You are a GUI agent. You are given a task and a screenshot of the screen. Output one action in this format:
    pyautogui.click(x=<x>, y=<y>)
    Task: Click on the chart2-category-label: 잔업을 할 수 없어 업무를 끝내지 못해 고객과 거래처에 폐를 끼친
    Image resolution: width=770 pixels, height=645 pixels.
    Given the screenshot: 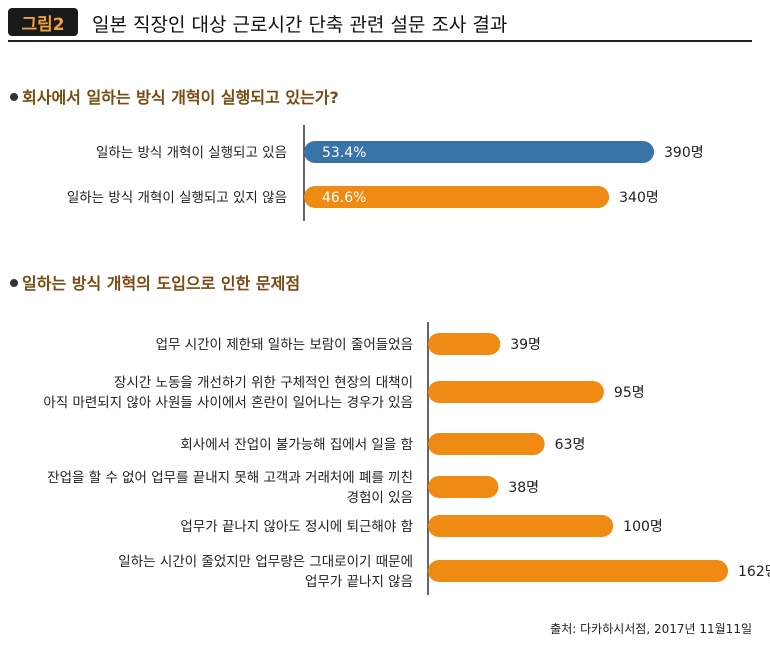 What is the action you would take?
    pyautogui.click(x=230, y=478)
    